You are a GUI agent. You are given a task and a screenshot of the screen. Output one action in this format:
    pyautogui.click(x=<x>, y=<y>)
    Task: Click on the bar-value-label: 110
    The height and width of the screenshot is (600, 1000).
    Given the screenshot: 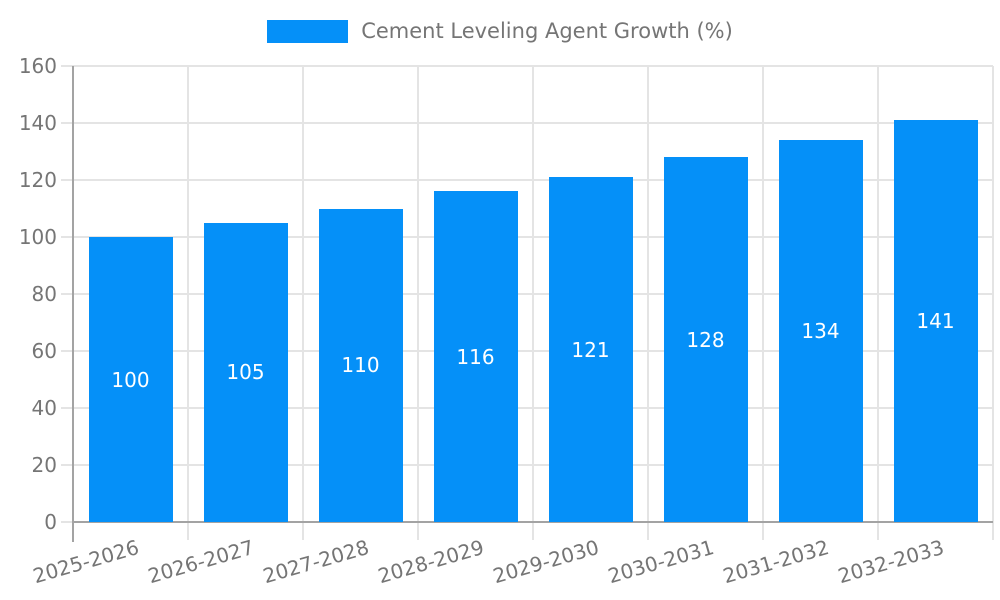 What is the action you would take?
    pyautogui.click(x=360, y=365)
    